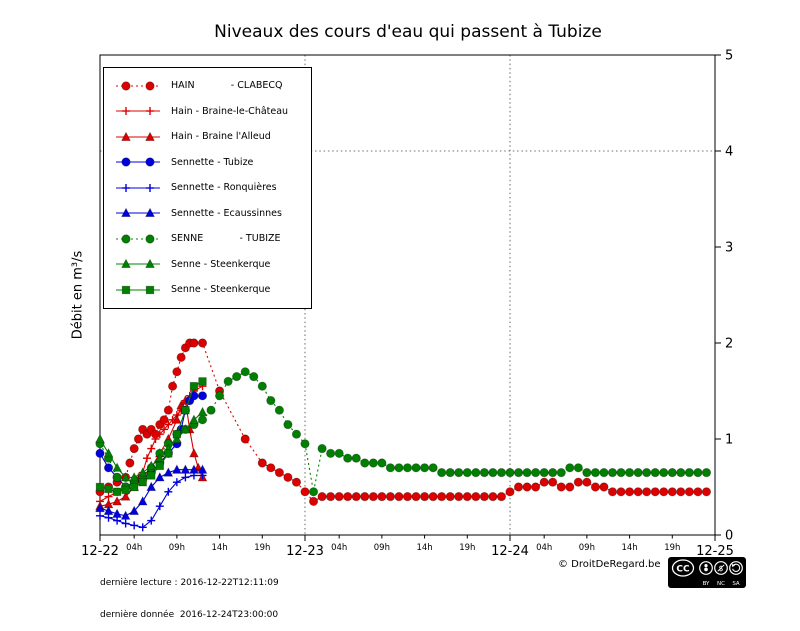 This screenshot has height=631, width=800. What do you see at coordinates (224, 188) in the screenshot?
I see `legend-label: Sennette - Ronquières` at bounding box center [224, 188].